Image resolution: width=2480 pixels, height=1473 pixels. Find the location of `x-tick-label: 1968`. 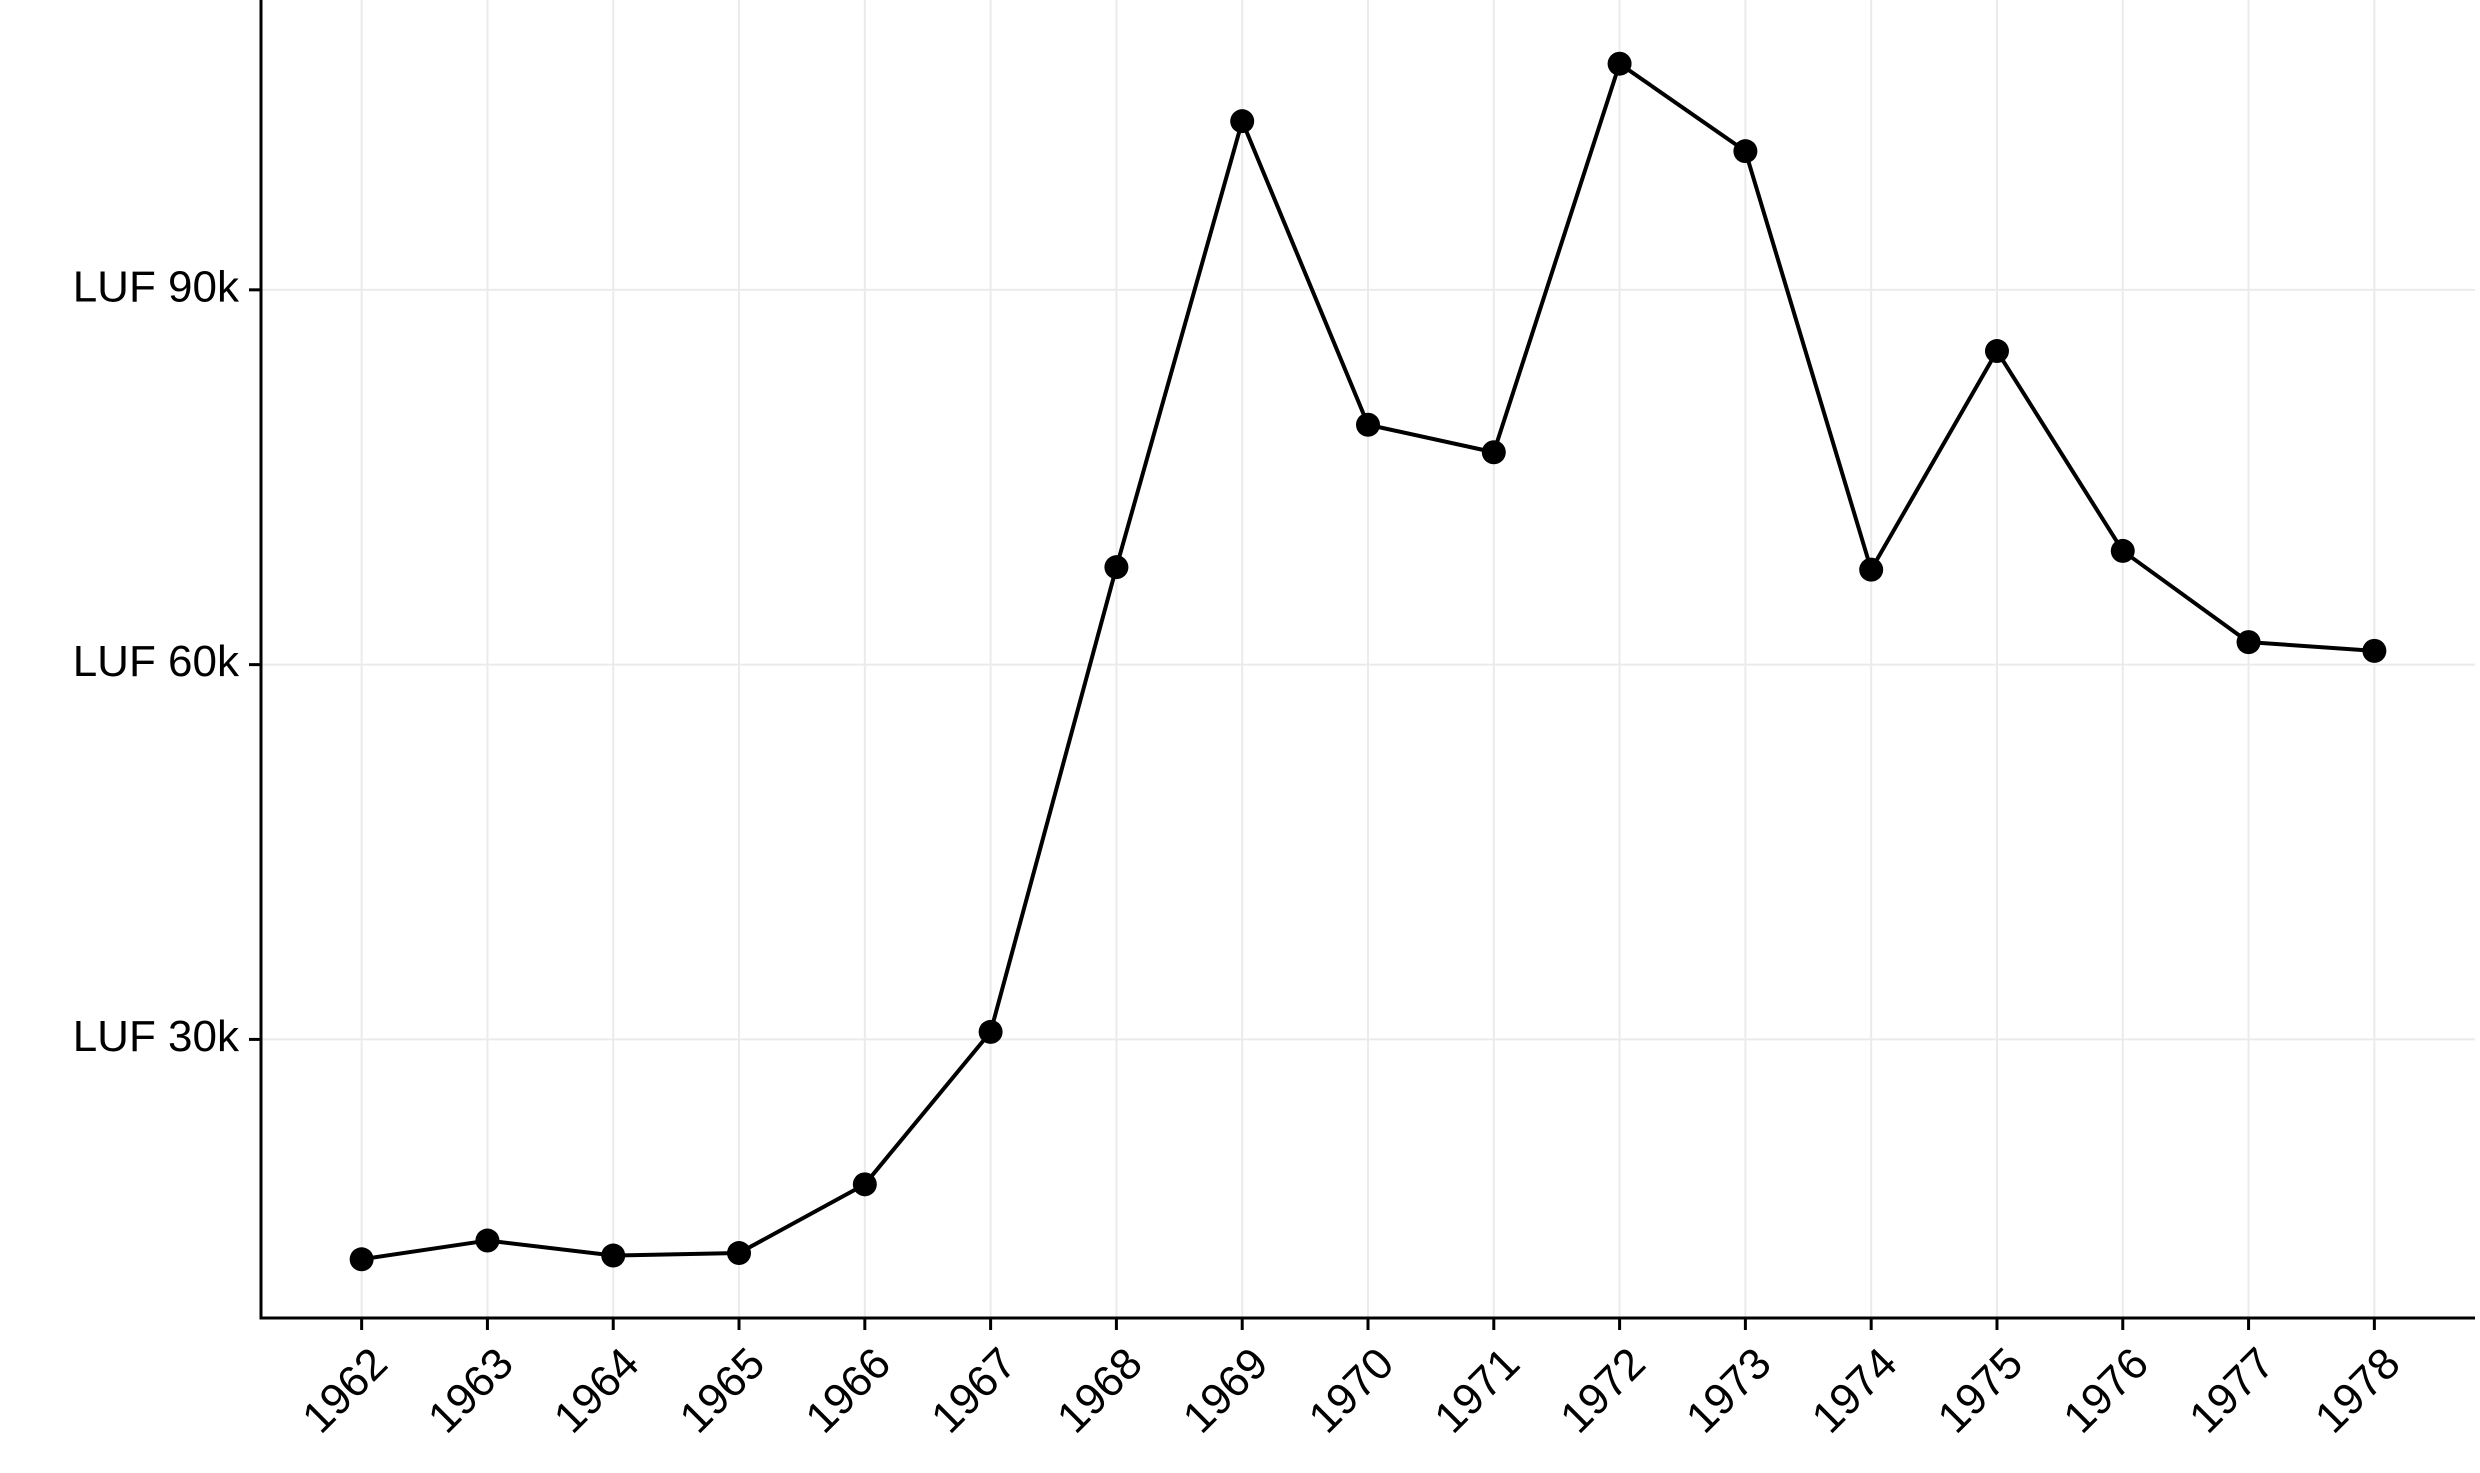

x-tick-label: 1968 is located at coordinates (1100, 1391).